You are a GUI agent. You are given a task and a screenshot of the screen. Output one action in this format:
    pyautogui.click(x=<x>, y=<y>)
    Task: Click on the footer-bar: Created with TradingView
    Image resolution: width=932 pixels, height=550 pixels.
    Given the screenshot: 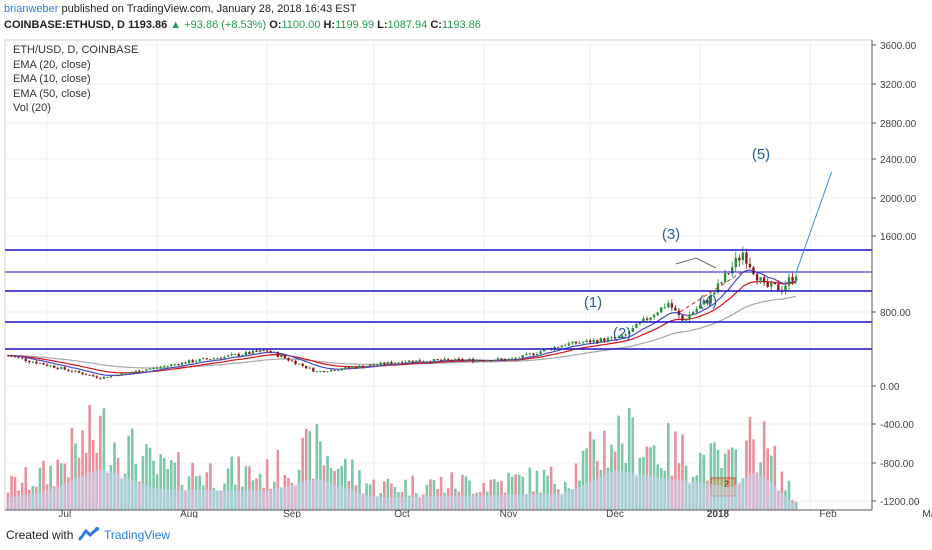 What is the action you would take?
    pyautogui.click(x=466, y=534)
    